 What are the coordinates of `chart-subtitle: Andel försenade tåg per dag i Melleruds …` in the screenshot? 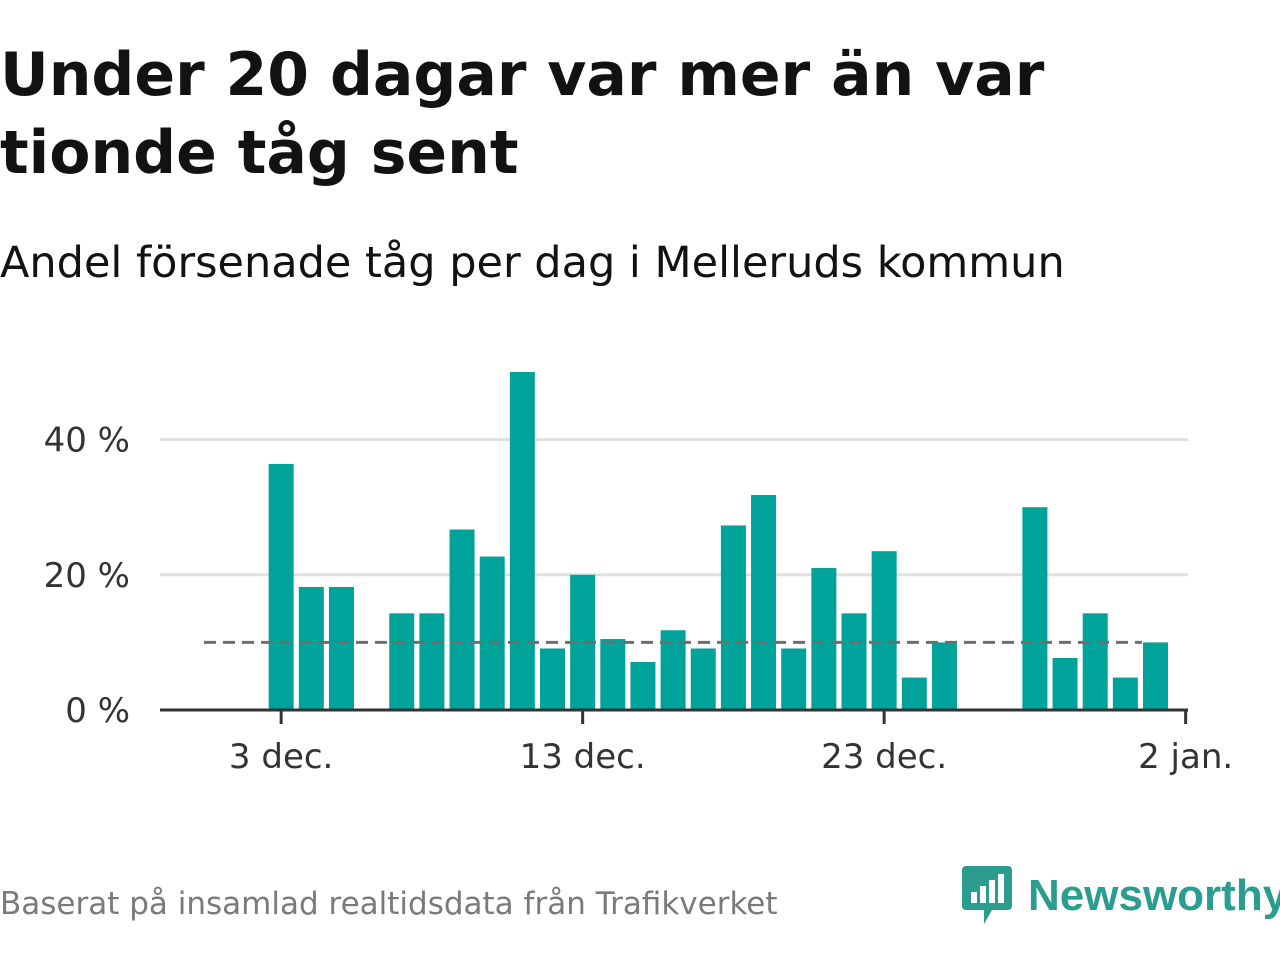 It's located at (532, 263).